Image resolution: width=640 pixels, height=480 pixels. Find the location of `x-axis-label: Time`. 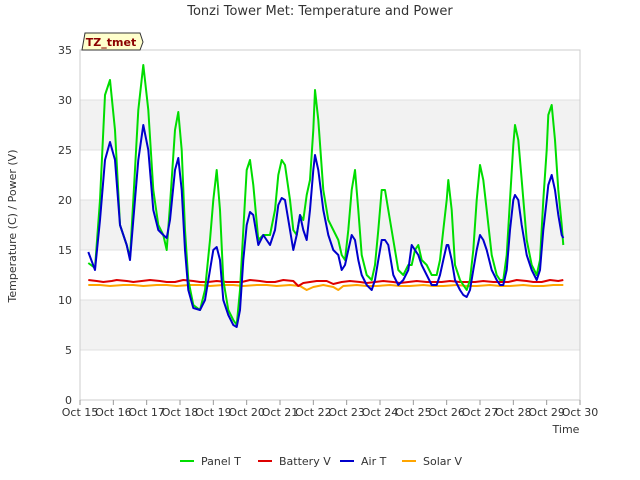

x-axis-label: Time is located at coordinates (566, 429).